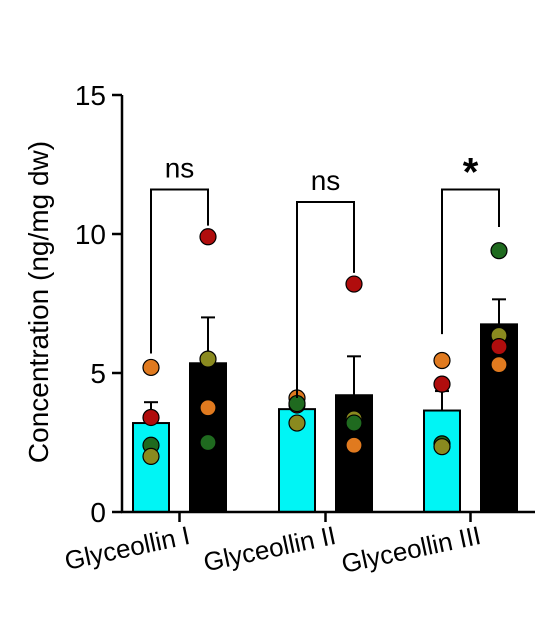 The width and height of the screenshot is (553, 621). I want to click on x-tick-label: Glyceollin III, so click(411, 549).